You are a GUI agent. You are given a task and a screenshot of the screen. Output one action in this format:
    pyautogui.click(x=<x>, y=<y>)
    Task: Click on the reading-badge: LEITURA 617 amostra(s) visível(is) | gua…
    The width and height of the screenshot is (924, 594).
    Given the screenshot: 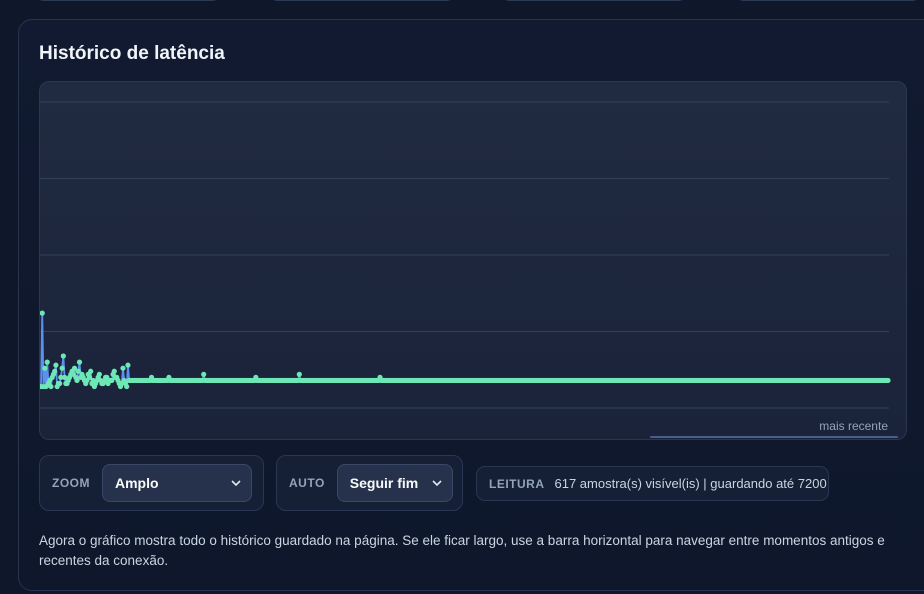 What is the action you would take?
    pyautogui.click(x=652, y=483)
    